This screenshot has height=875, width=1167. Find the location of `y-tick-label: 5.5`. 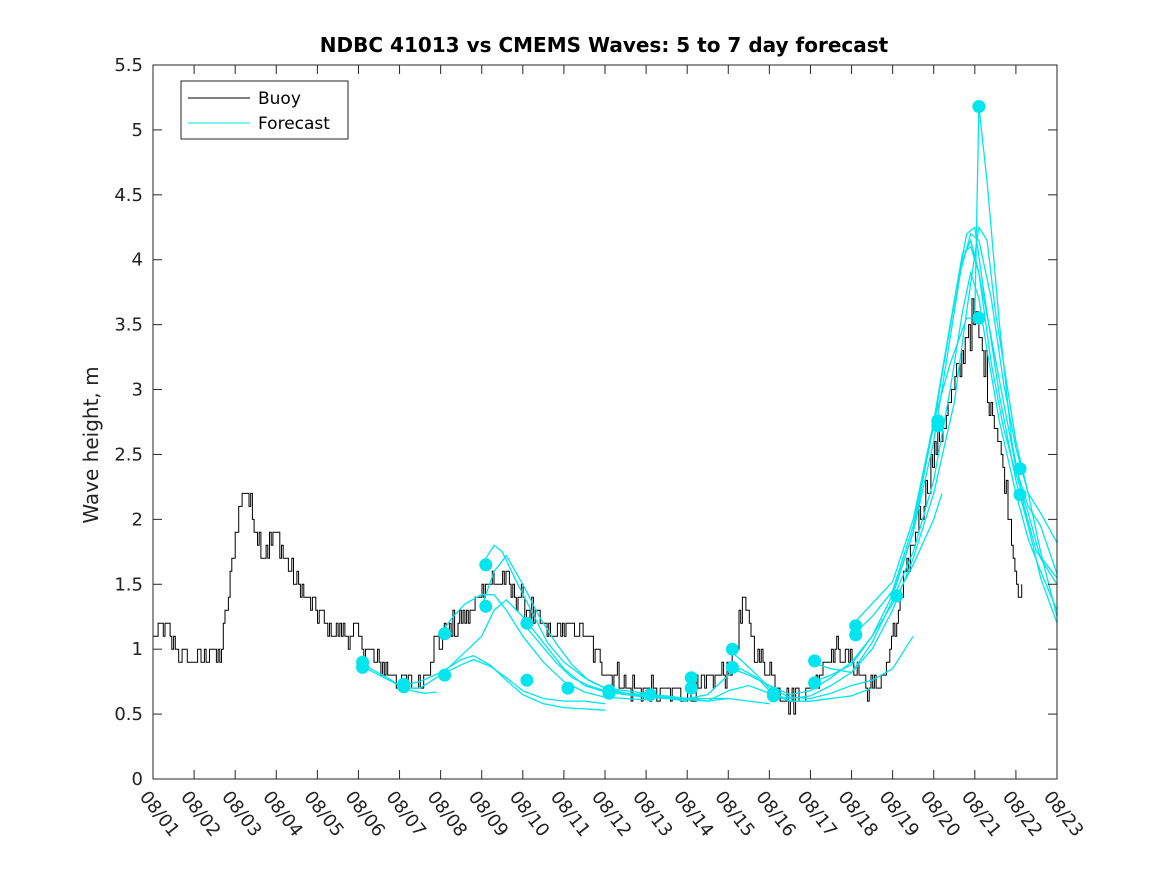

y-tick-label: 5.5 is located at coordinates (128, 65).